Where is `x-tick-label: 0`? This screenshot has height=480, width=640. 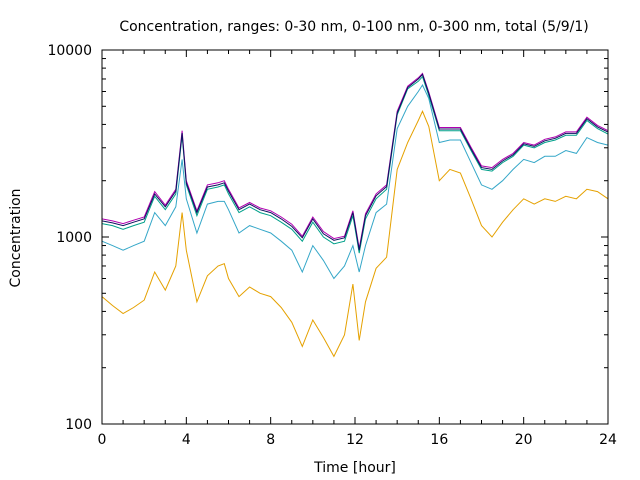 x-tick-label: 0 is located at coordinates (102, 440).